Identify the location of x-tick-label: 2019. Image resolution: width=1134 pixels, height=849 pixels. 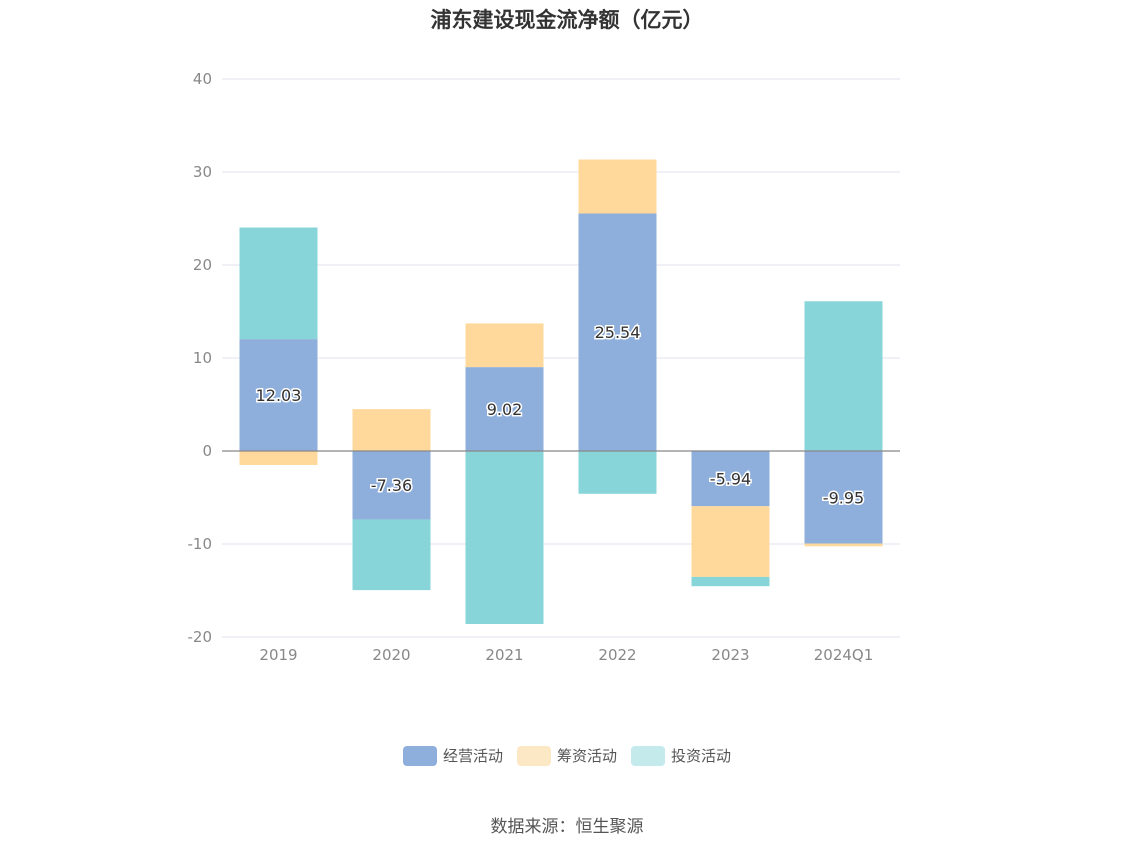
(278, 655).